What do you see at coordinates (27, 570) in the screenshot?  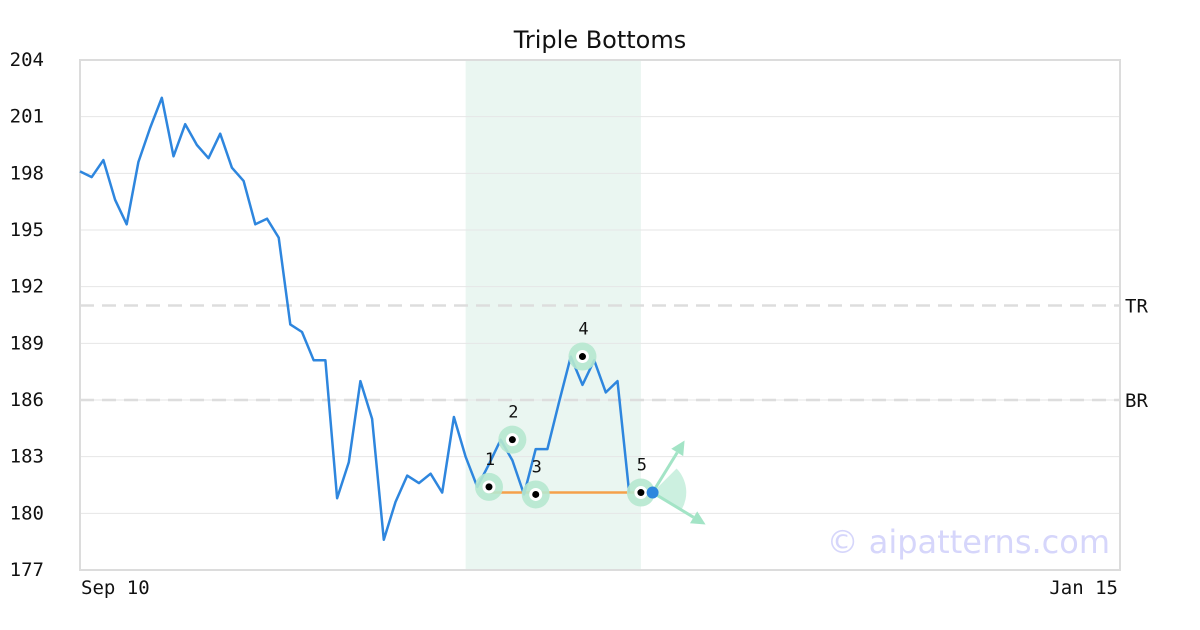 I see `y-tick-label: 177` at bounding box center [27, 570].